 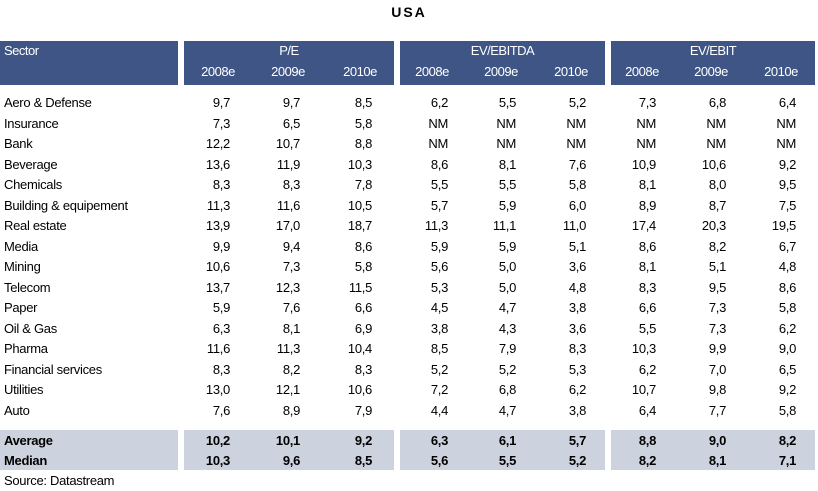 I want to click on sector-name: Building & equipement, so click(x=66, y=205).